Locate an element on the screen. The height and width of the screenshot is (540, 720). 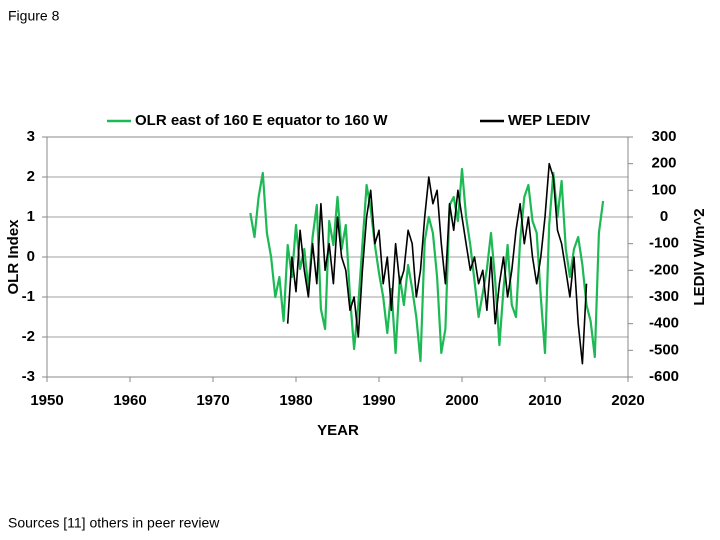
y-tick-label: 2 is located at coordinates (31, 176).